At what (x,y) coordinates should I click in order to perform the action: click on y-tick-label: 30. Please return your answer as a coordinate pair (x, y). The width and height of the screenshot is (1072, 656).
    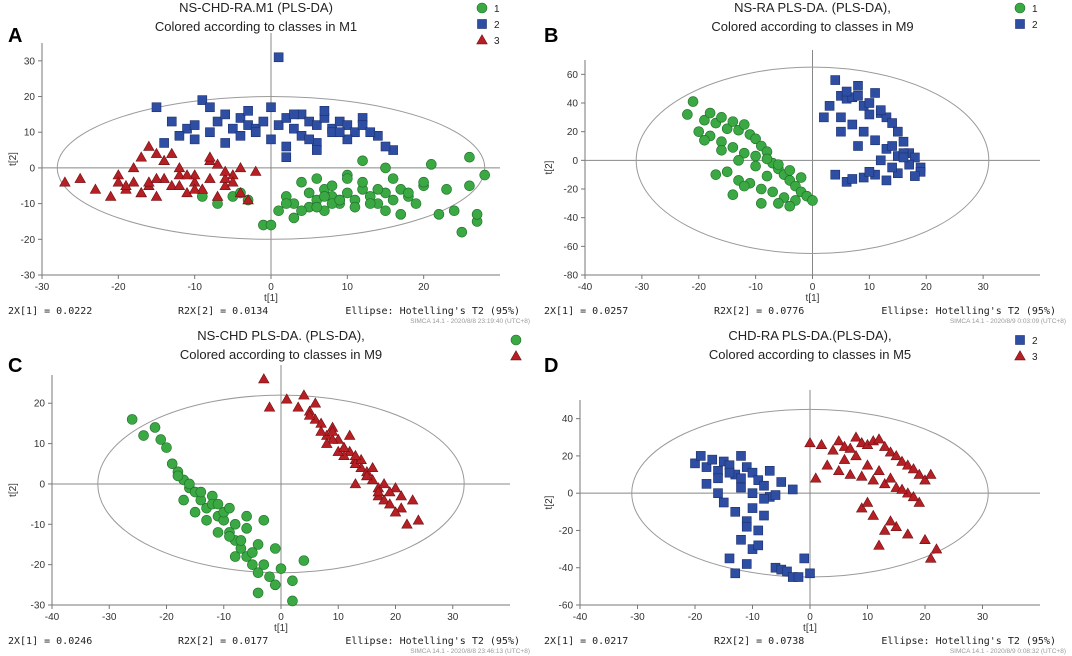
    Looking at the image, I should click on (30, 61).